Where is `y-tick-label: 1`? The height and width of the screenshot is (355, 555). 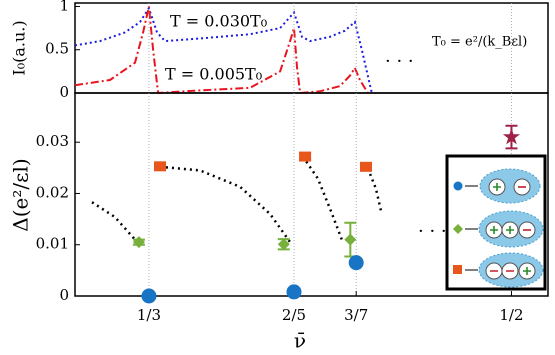
y-tick-label: 1 is located at coordinates (64, 7).